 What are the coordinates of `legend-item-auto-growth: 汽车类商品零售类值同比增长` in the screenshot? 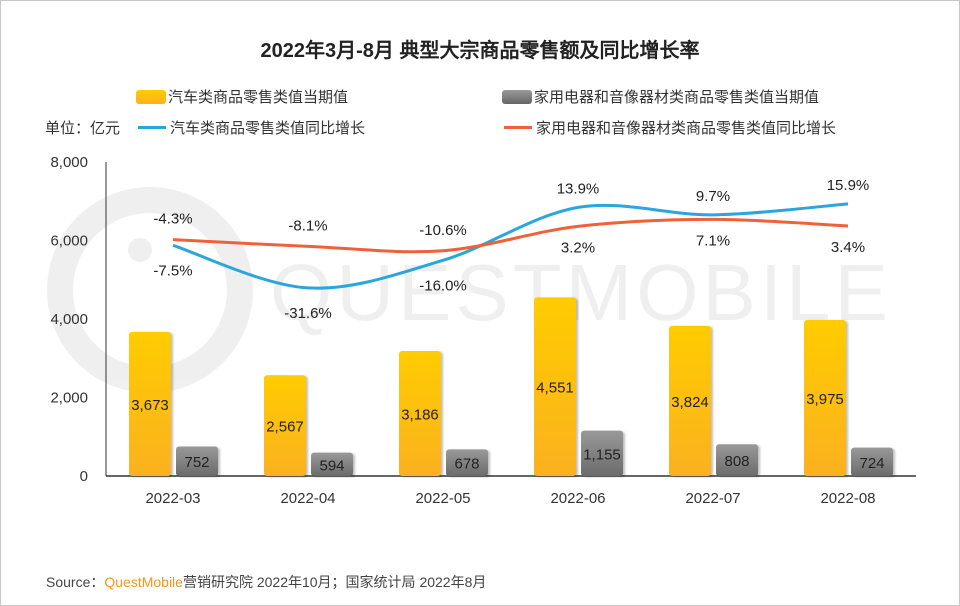 It's located at (251, 127).